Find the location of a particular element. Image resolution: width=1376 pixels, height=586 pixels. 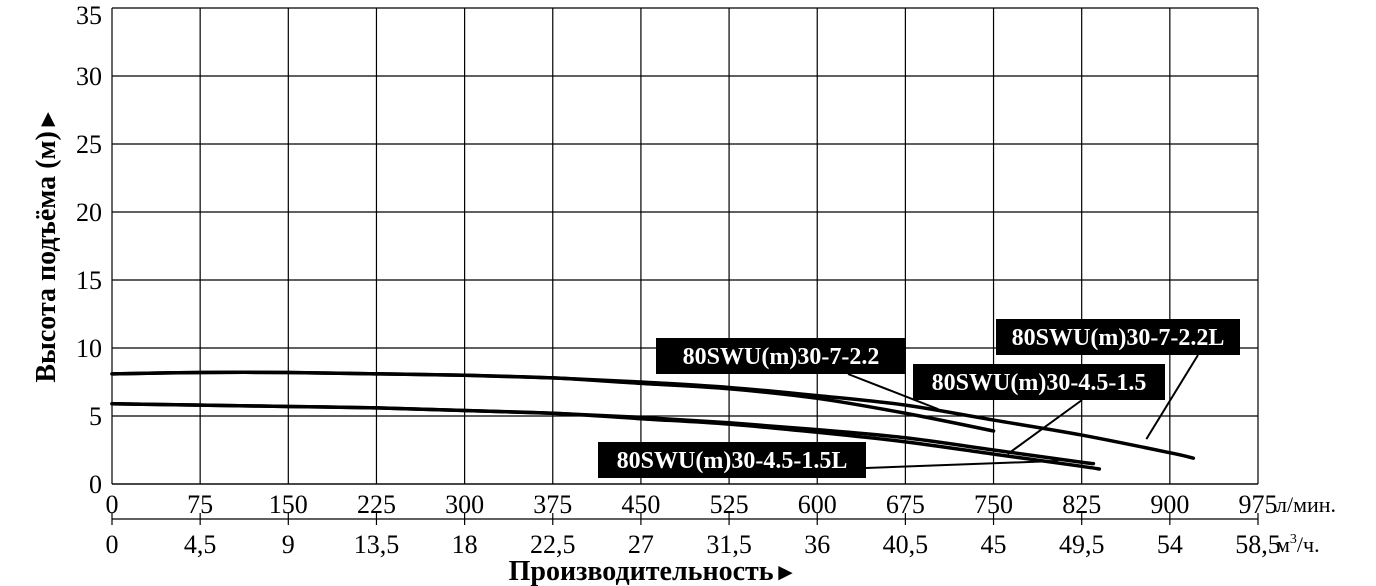

x2-tick-label: 58,5 is located at coordinates (1258, 544).